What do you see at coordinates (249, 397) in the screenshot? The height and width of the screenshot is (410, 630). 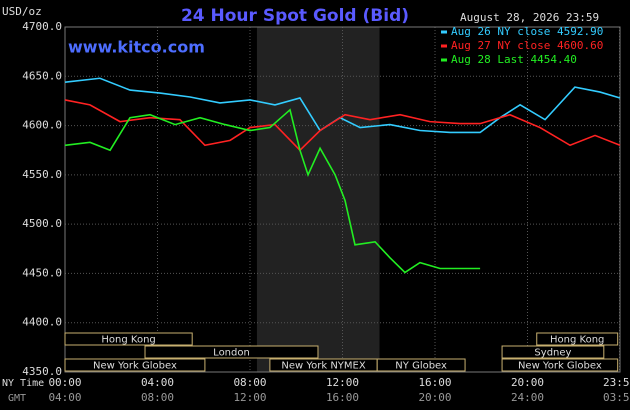 I see `x2-tick-label: 12:00` at bounding box center [249, 397].